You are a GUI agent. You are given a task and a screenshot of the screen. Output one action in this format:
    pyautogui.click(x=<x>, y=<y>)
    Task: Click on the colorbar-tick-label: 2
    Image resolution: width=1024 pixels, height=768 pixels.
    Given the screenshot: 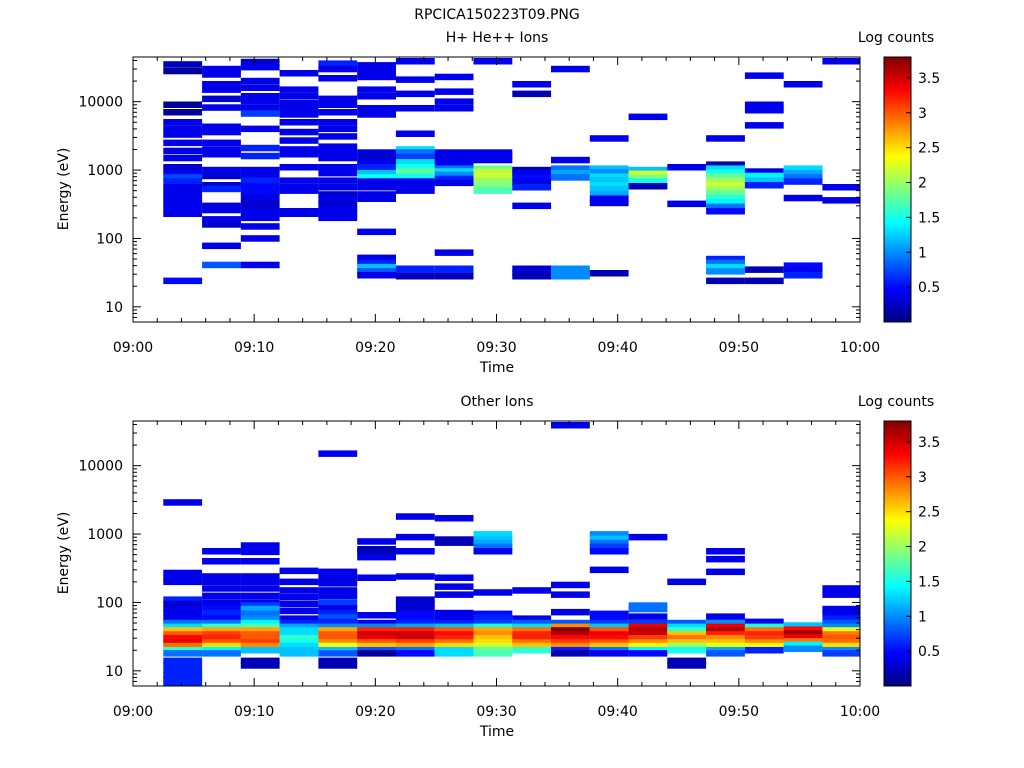 What is the action you would take?
    pyautogui.click(x=922, y=184)
    